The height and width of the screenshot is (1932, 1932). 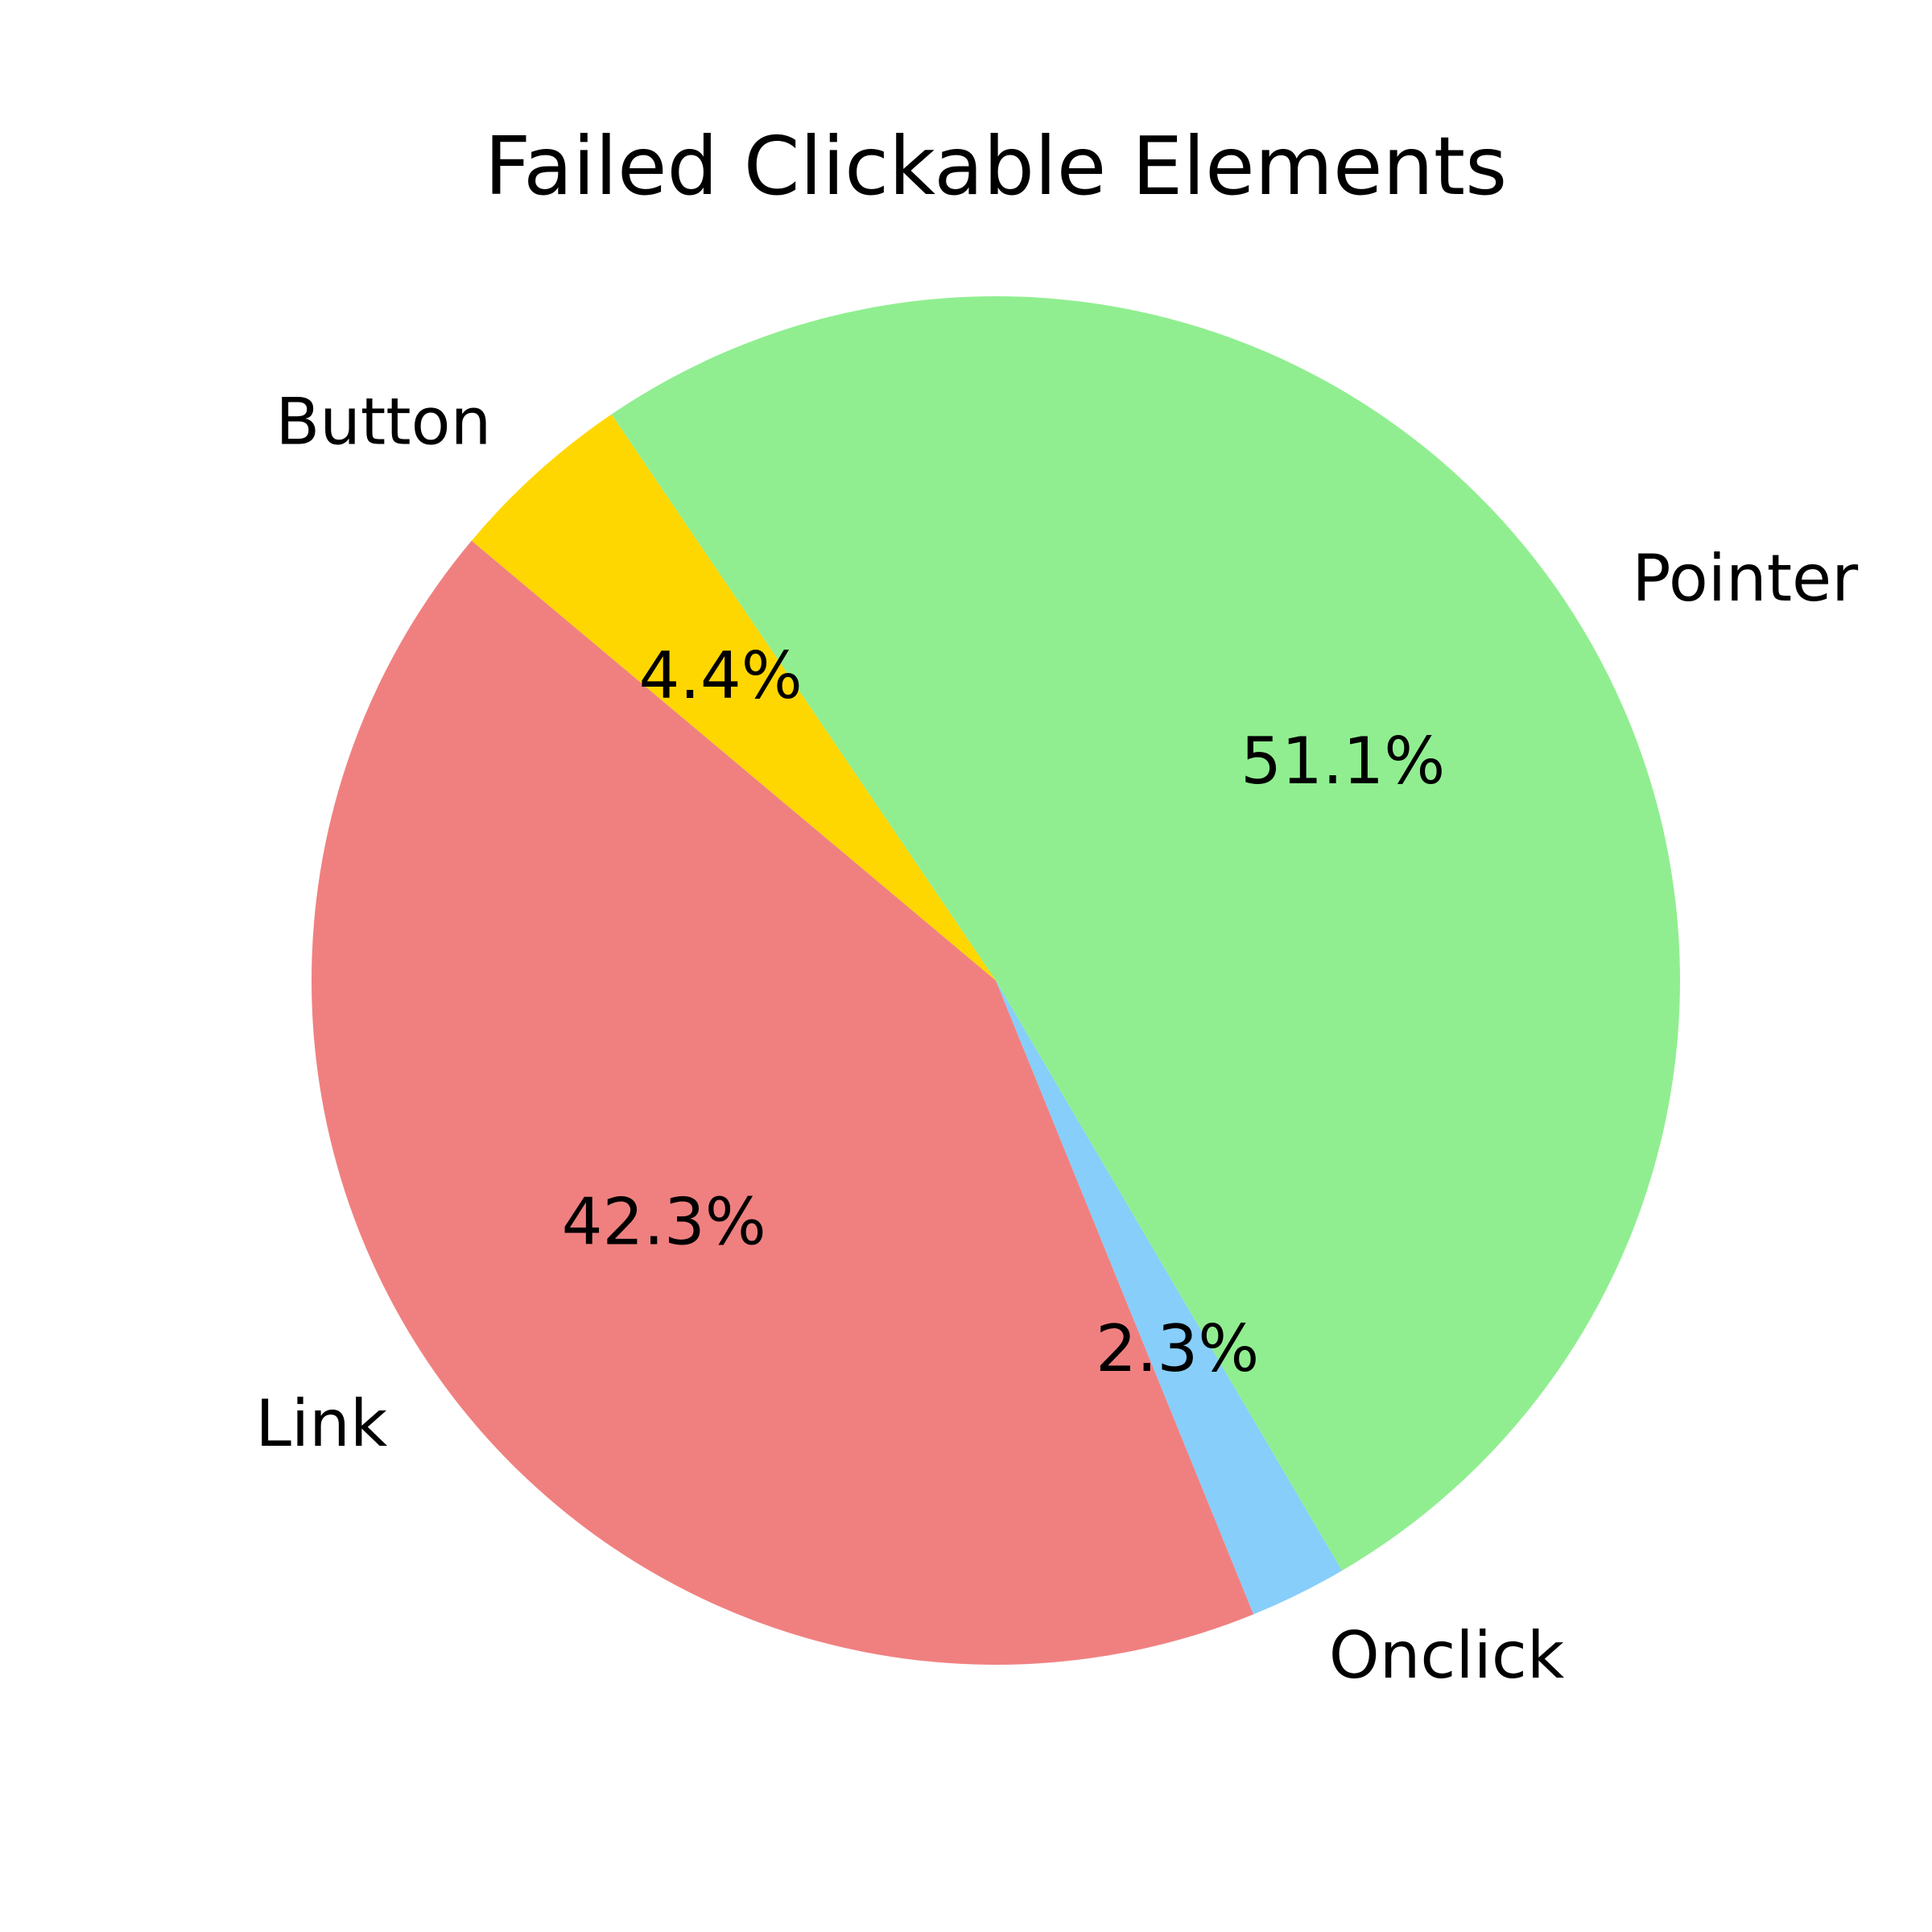 What do you see at coordinates (664, 1222) in the screenshot?
I see `slice-percent-link: 42.3%` at bounding box center [664, 1222].